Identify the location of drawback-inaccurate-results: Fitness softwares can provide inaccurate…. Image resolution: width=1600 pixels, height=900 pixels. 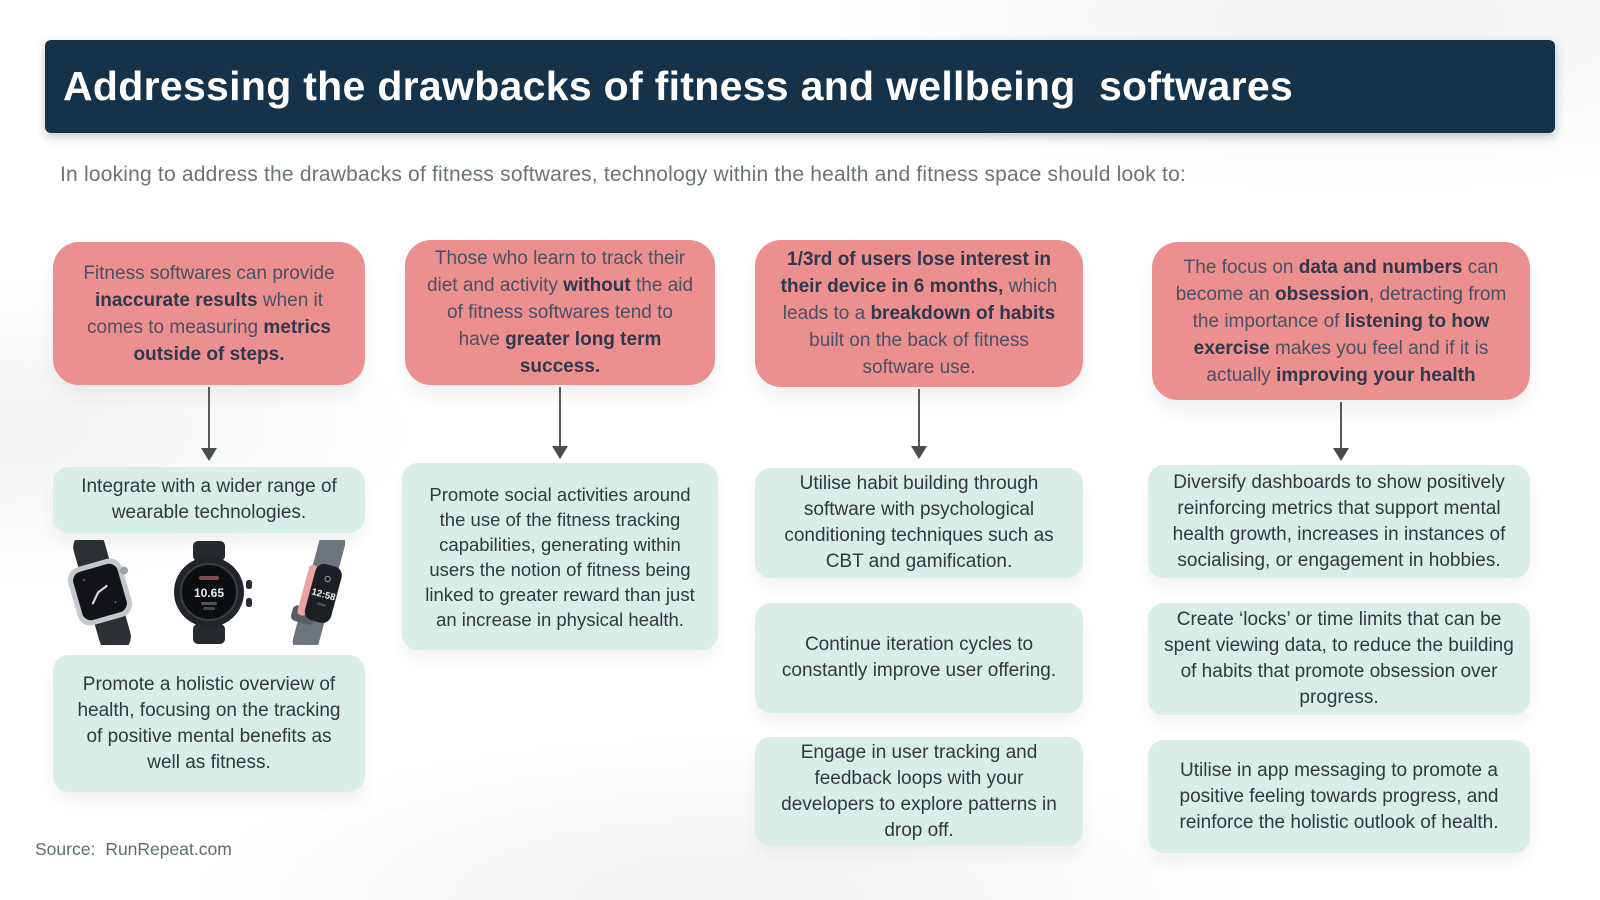
(209, 313).